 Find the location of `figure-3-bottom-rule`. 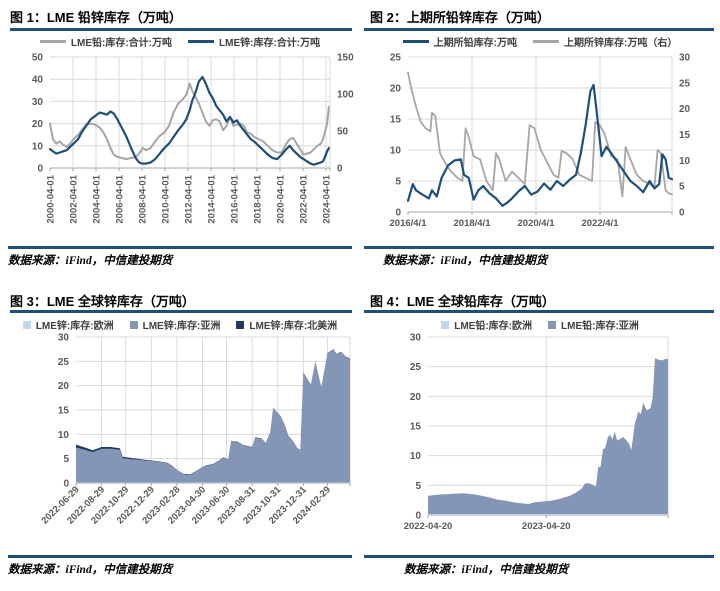

figure-3-bottom-rule is located at coordinates (180, 556).